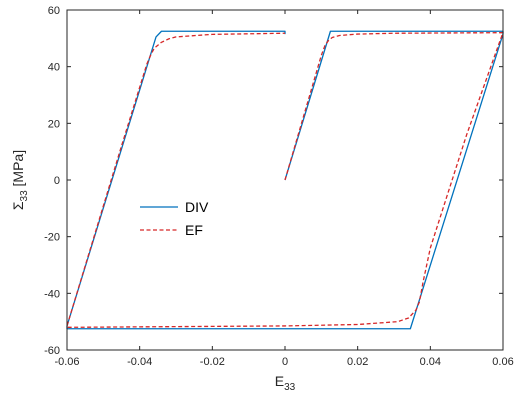 The image size is (516, 405). What do you see at coordinates (285, 362) in the screenshot?
I see `x-tick-label: 0` at bounding box center [285, 362].